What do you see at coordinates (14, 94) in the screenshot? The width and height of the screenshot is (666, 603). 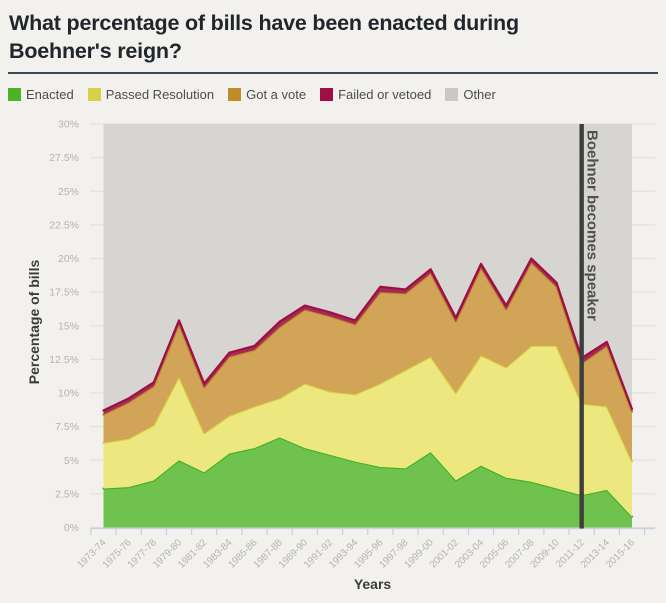 I see `legend-swatch-enacted` at bounding box center [14, 94].